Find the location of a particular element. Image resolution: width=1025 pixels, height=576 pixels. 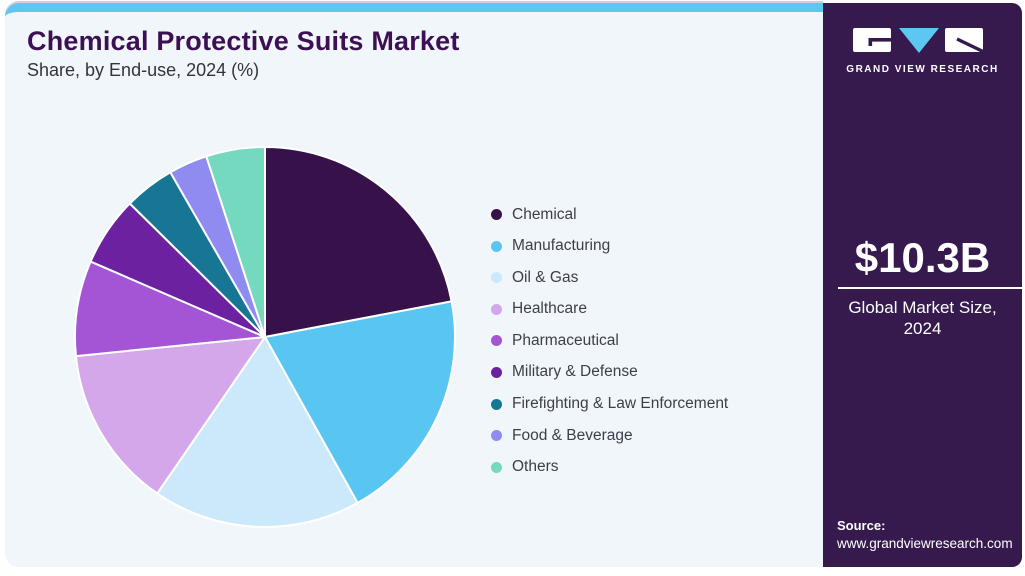

market-size-label-line2: 2024 is located at coordinates (922, 328).